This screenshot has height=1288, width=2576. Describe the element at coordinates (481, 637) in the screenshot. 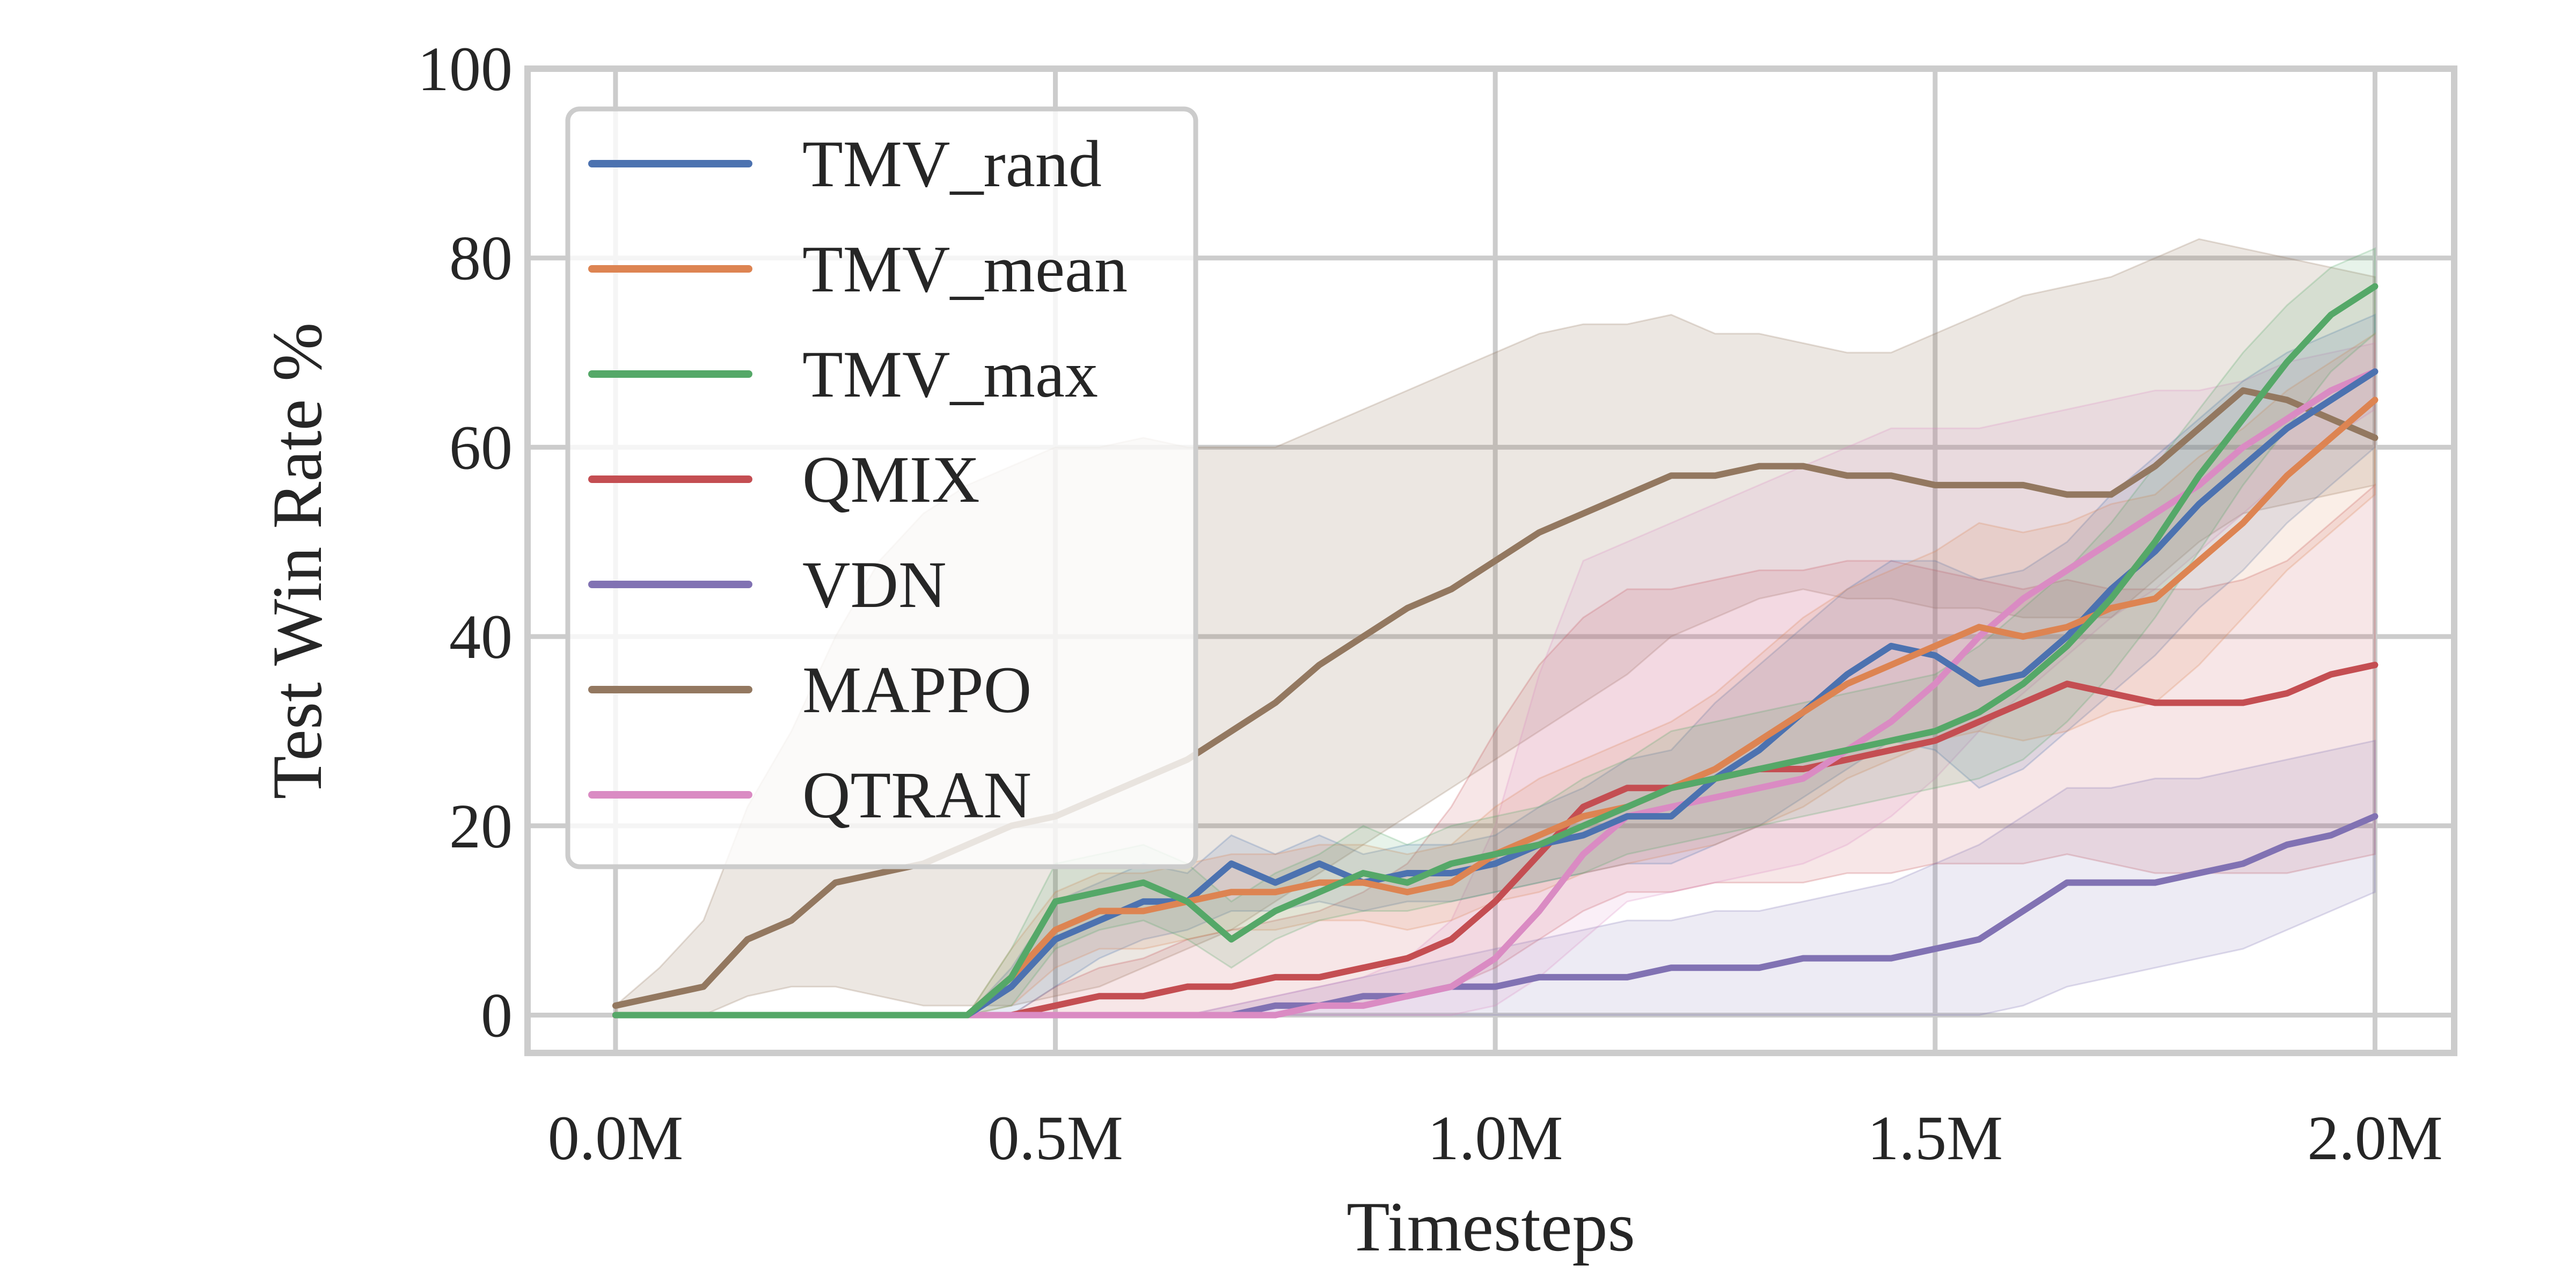

I see `y-tick-label: 40` at that location.